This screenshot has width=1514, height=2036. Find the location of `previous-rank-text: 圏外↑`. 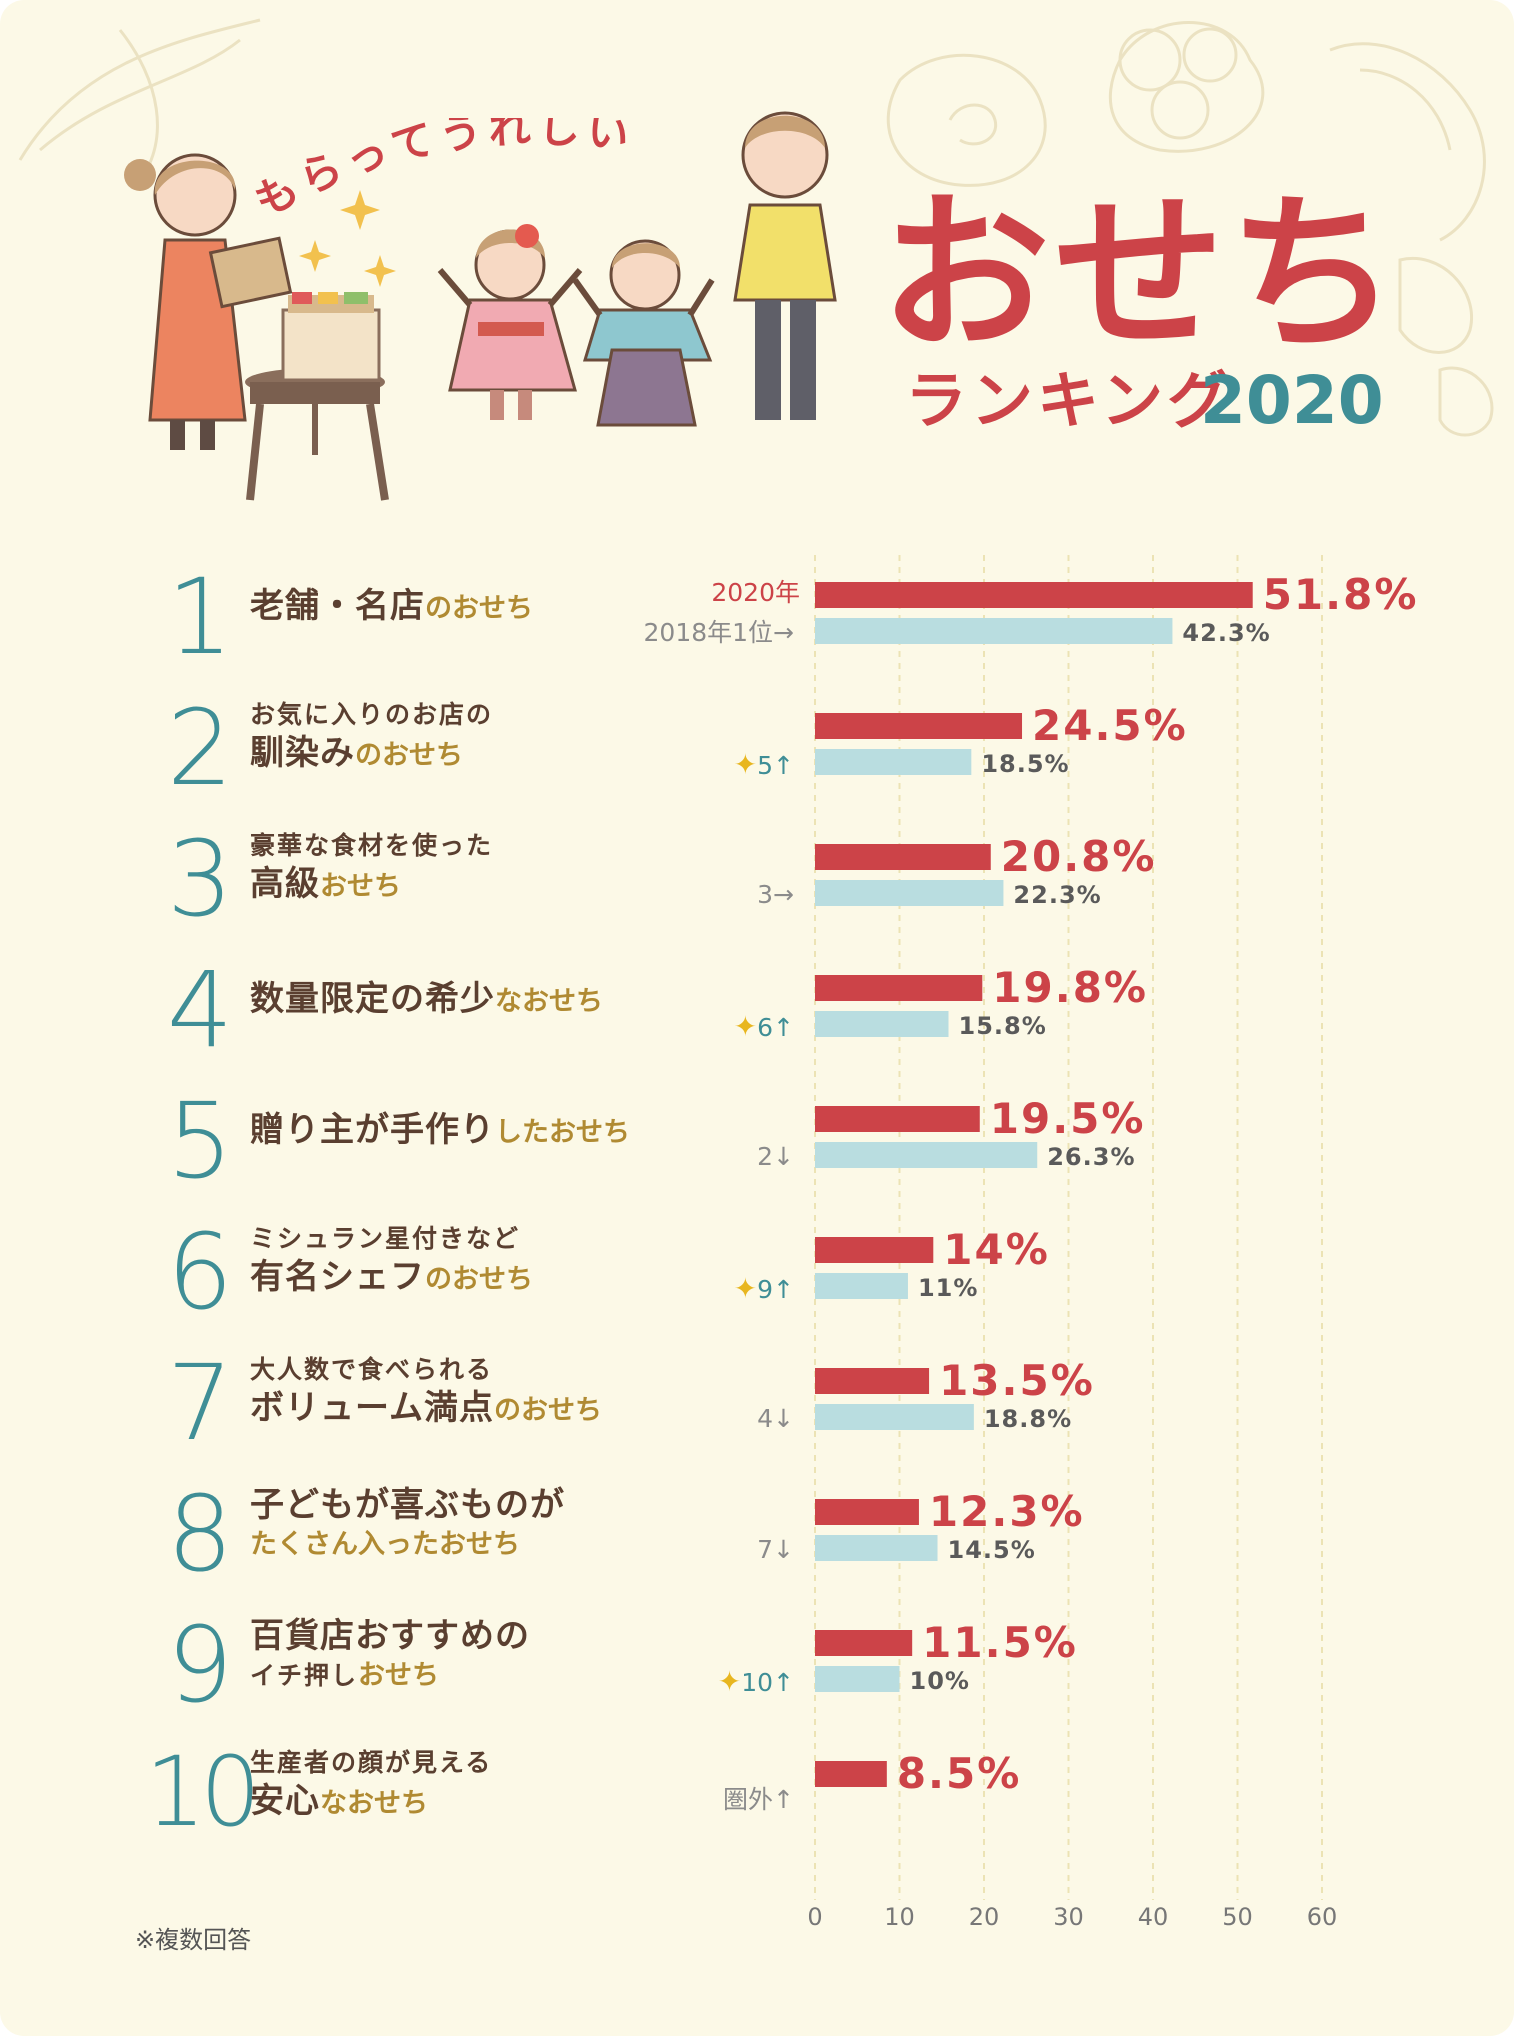

previous-rank-text: 圏外↑ is located at coordinates (758, 1799).